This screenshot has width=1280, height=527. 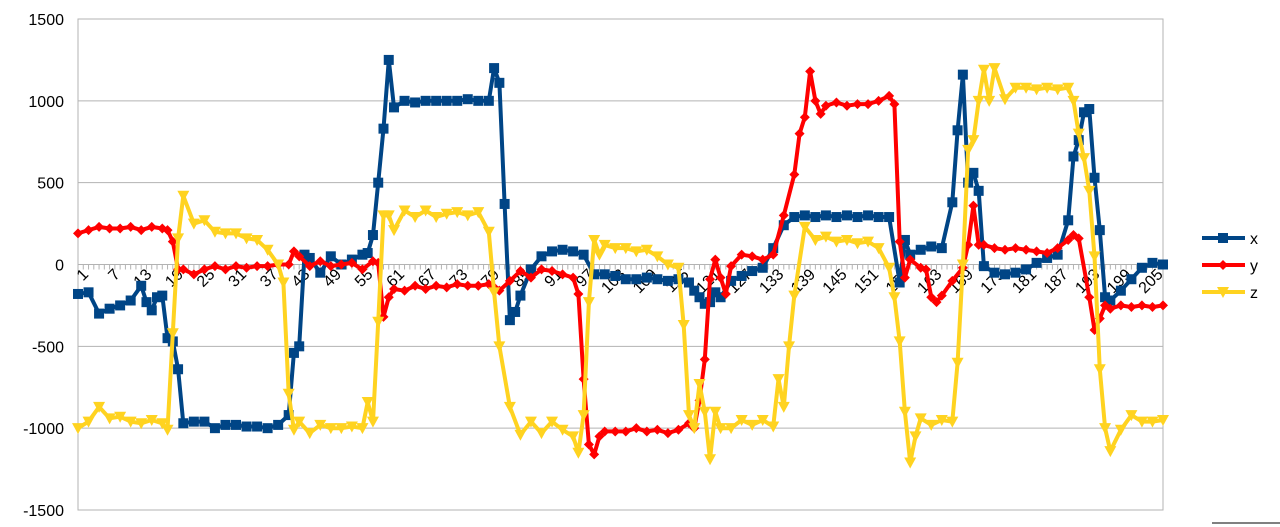 What do you see at coordinates (48, 347) in the screenshot?
I see `y-tick-label: -500` at bounding box center [48, 347].